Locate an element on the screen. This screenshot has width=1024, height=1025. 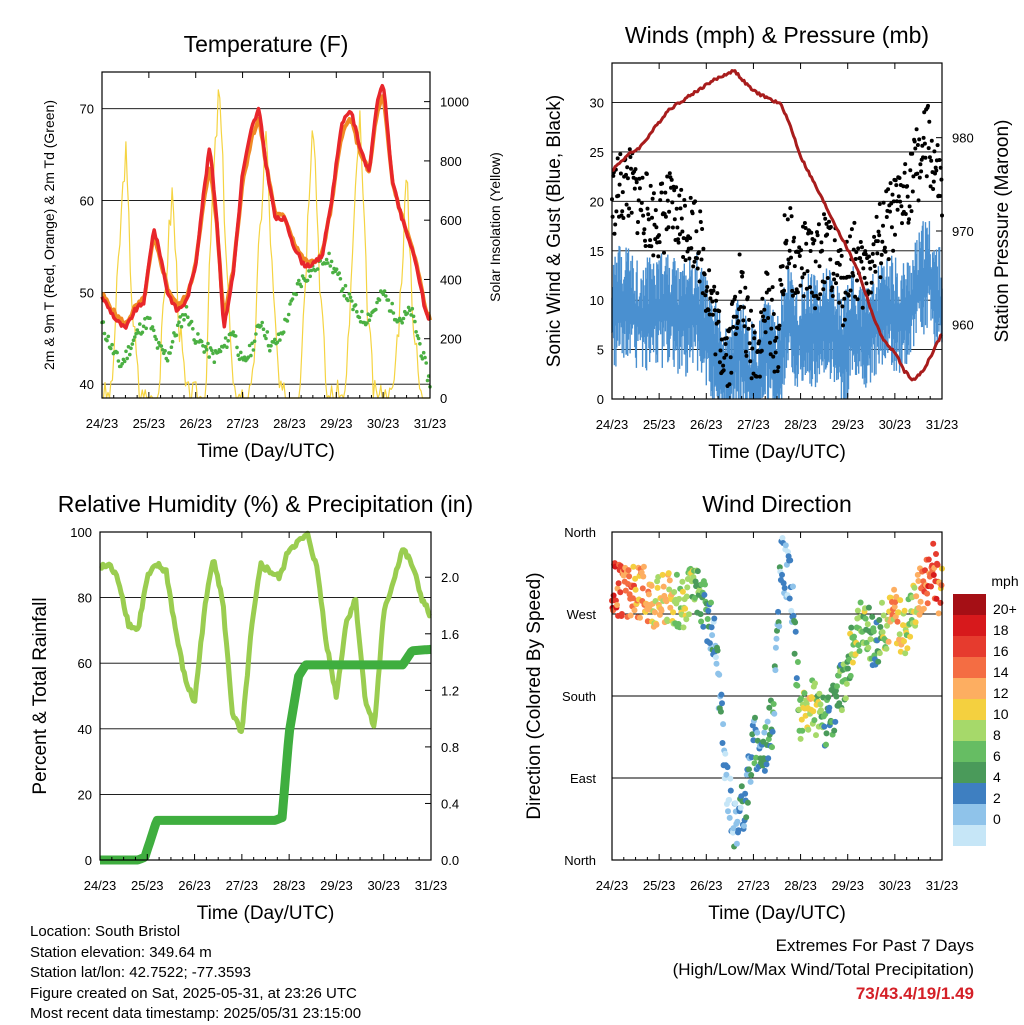
humidity-plot-frame is located at coordinates (265, 696).